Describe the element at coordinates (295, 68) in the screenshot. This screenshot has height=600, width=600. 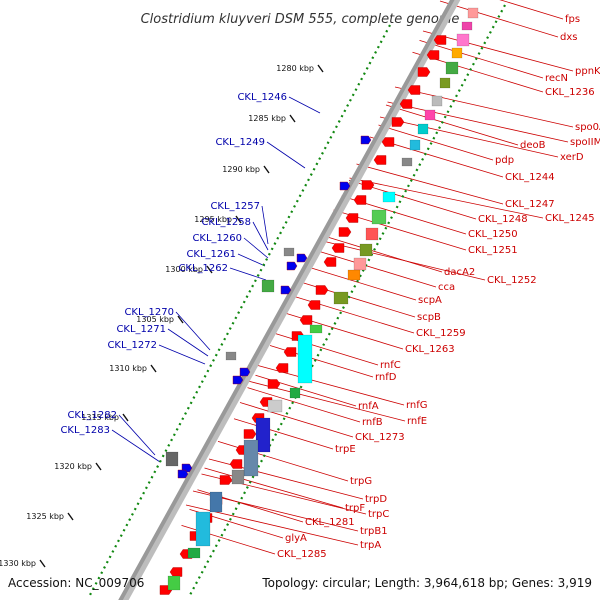
I see `kbp-tick-label: 1280 kbp` at that location.